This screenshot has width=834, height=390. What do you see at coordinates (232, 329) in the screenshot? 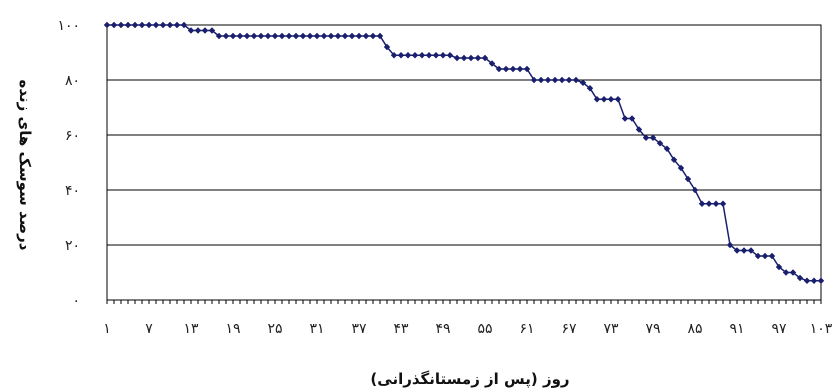
I see `x-tick-label: ۱۹` at bounding box center [232, 329].